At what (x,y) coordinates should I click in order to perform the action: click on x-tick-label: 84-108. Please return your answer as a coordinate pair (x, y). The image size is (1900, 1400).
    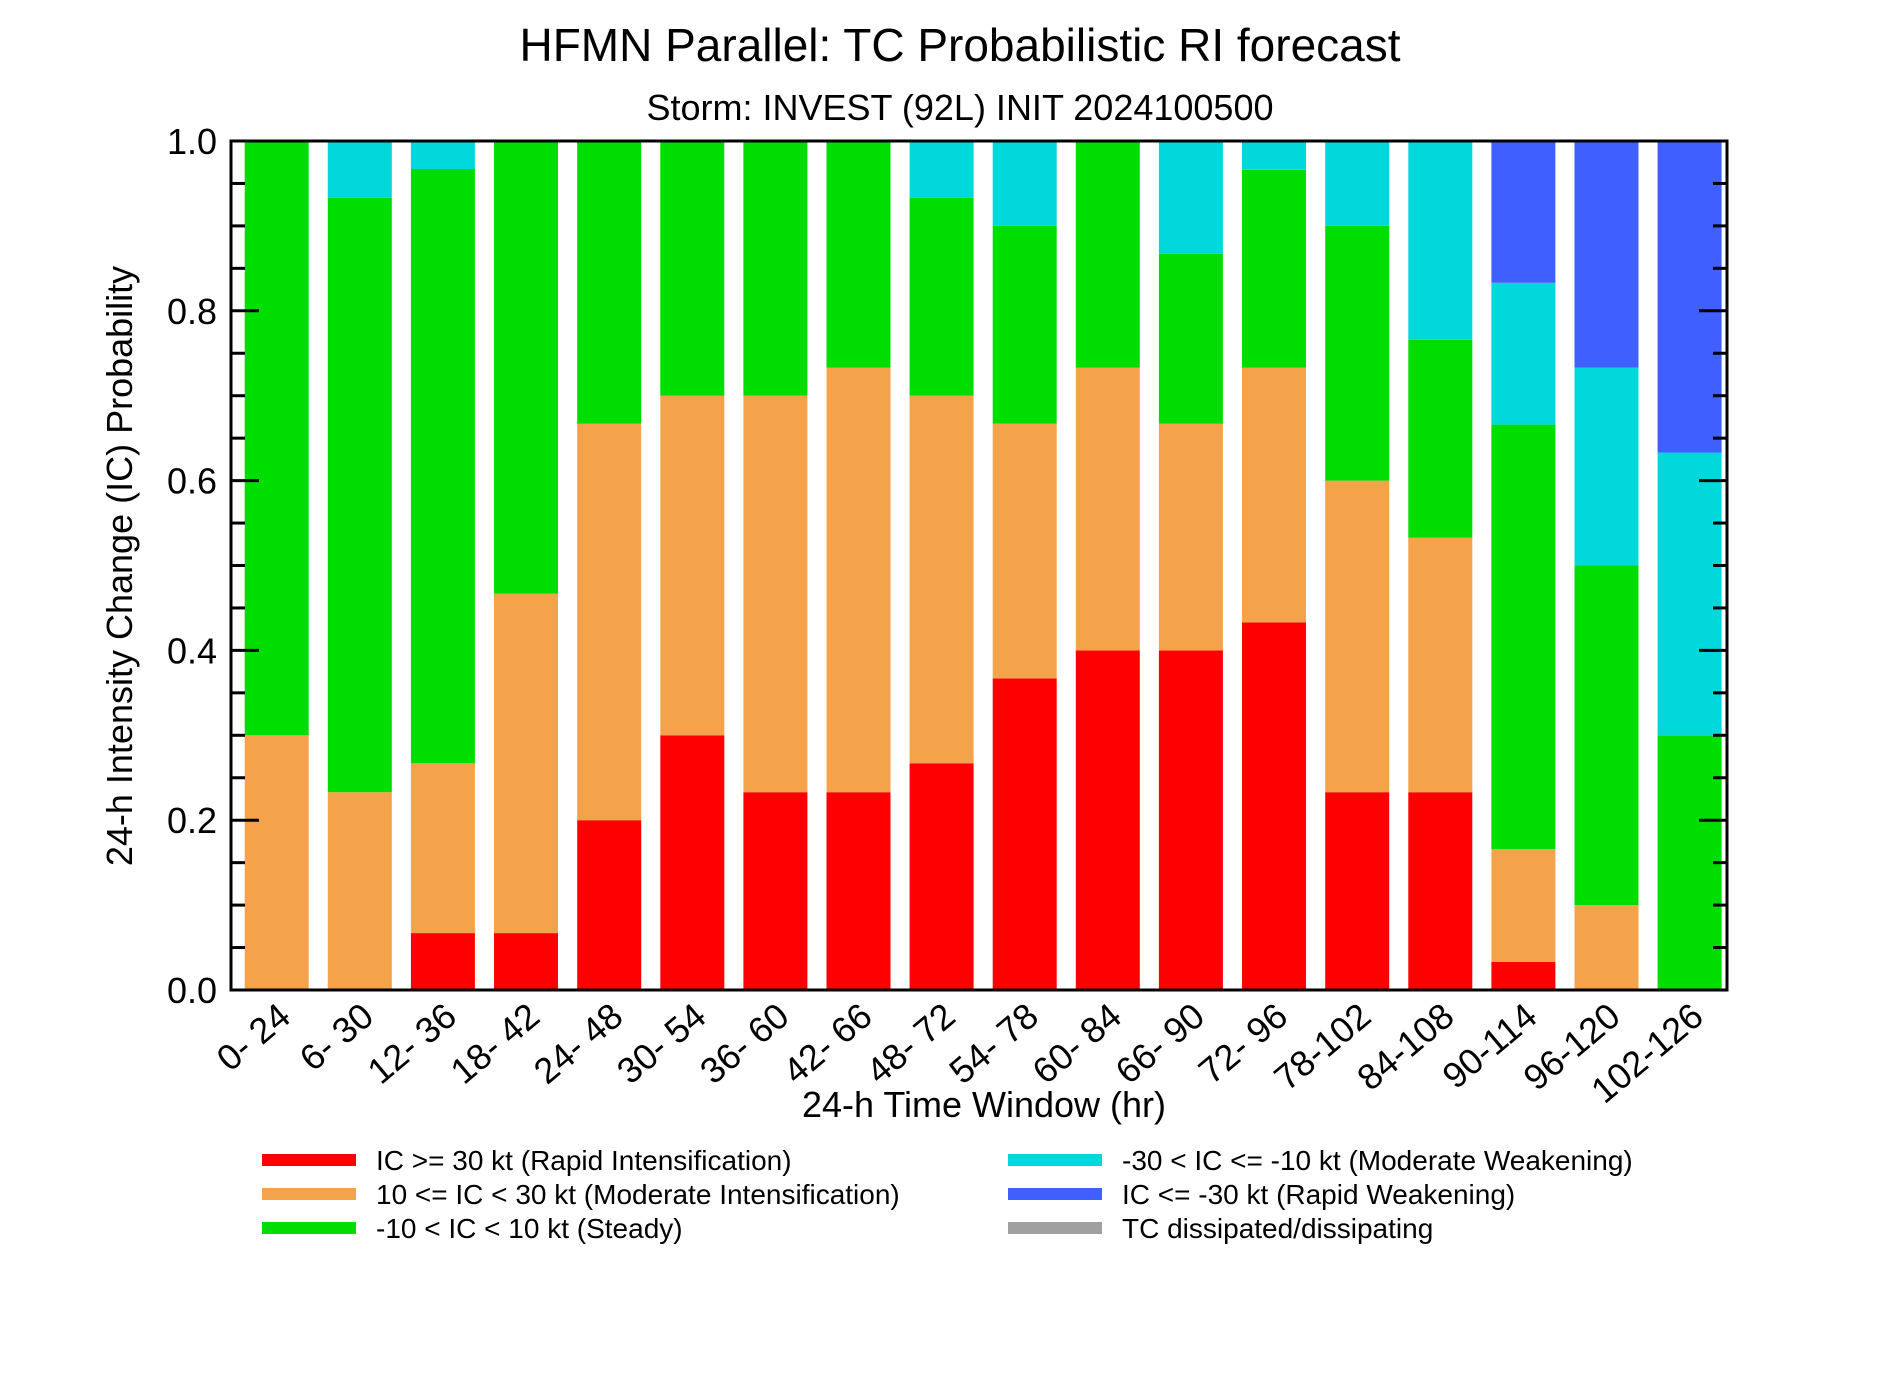
    Looking at the image, I should click on (1405, 1046).